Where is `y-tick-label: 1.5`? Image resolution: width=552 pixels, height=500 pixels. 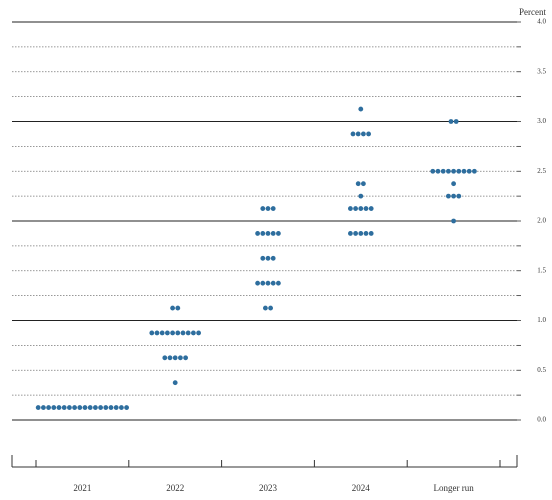 y-tick-label: 1.5 is located at coordinates (541, 270).